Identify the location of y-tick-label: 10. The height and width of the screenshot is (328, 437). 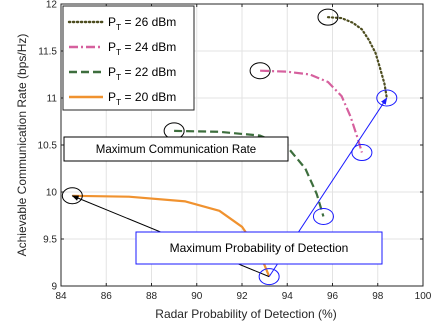
(52, 193).